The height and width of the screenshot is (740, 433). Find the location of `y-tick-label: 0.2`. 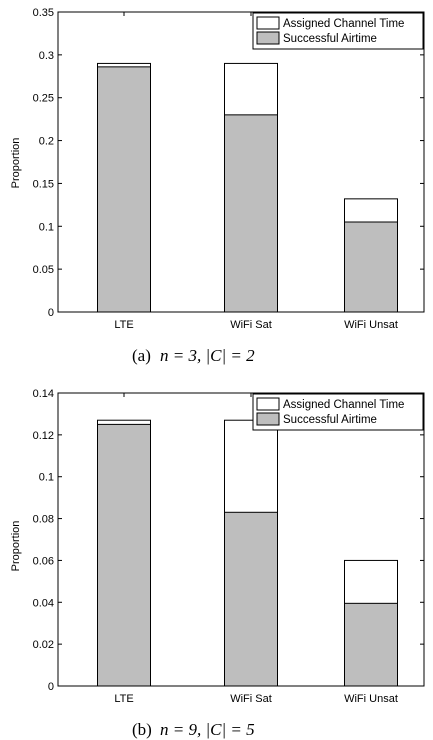

y-tick-label: 0.2 is located at coordinates (46, 142).